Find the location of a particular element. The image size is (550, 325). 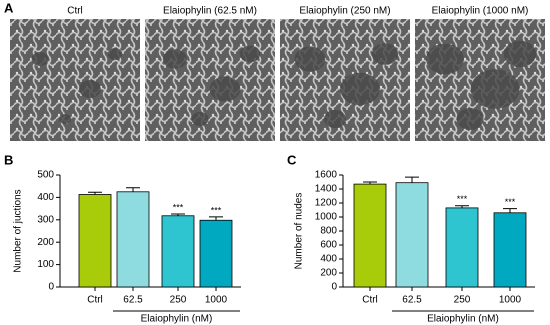

y-axis-label: Number of nudes is located at coordinates (299, 231).